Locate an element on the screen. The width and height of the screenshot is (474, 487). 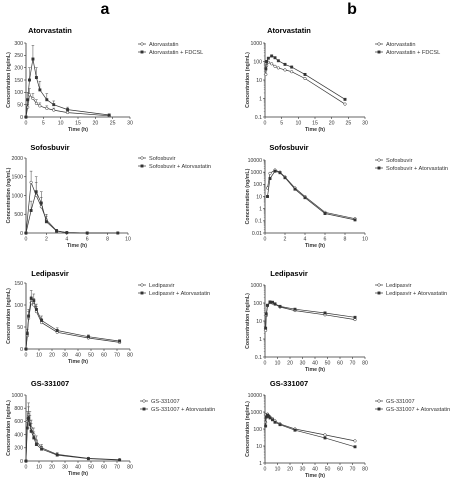
x-tick-label: 40 is located at coordinates (78, 356).